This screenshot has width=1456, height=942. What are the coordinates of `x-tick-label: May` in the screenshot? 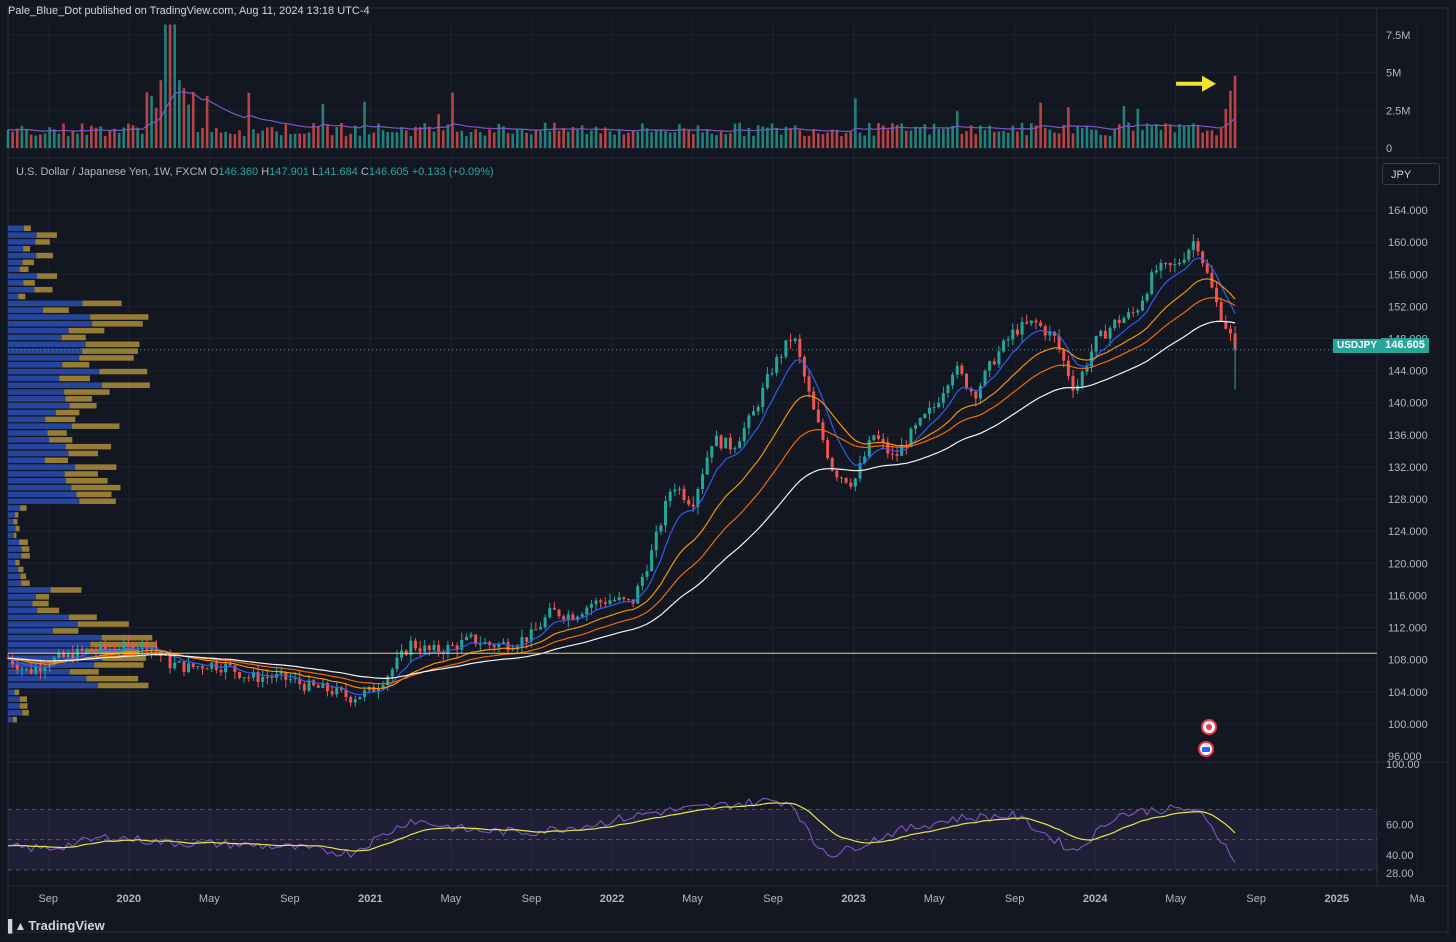 It's located at (451, 899).